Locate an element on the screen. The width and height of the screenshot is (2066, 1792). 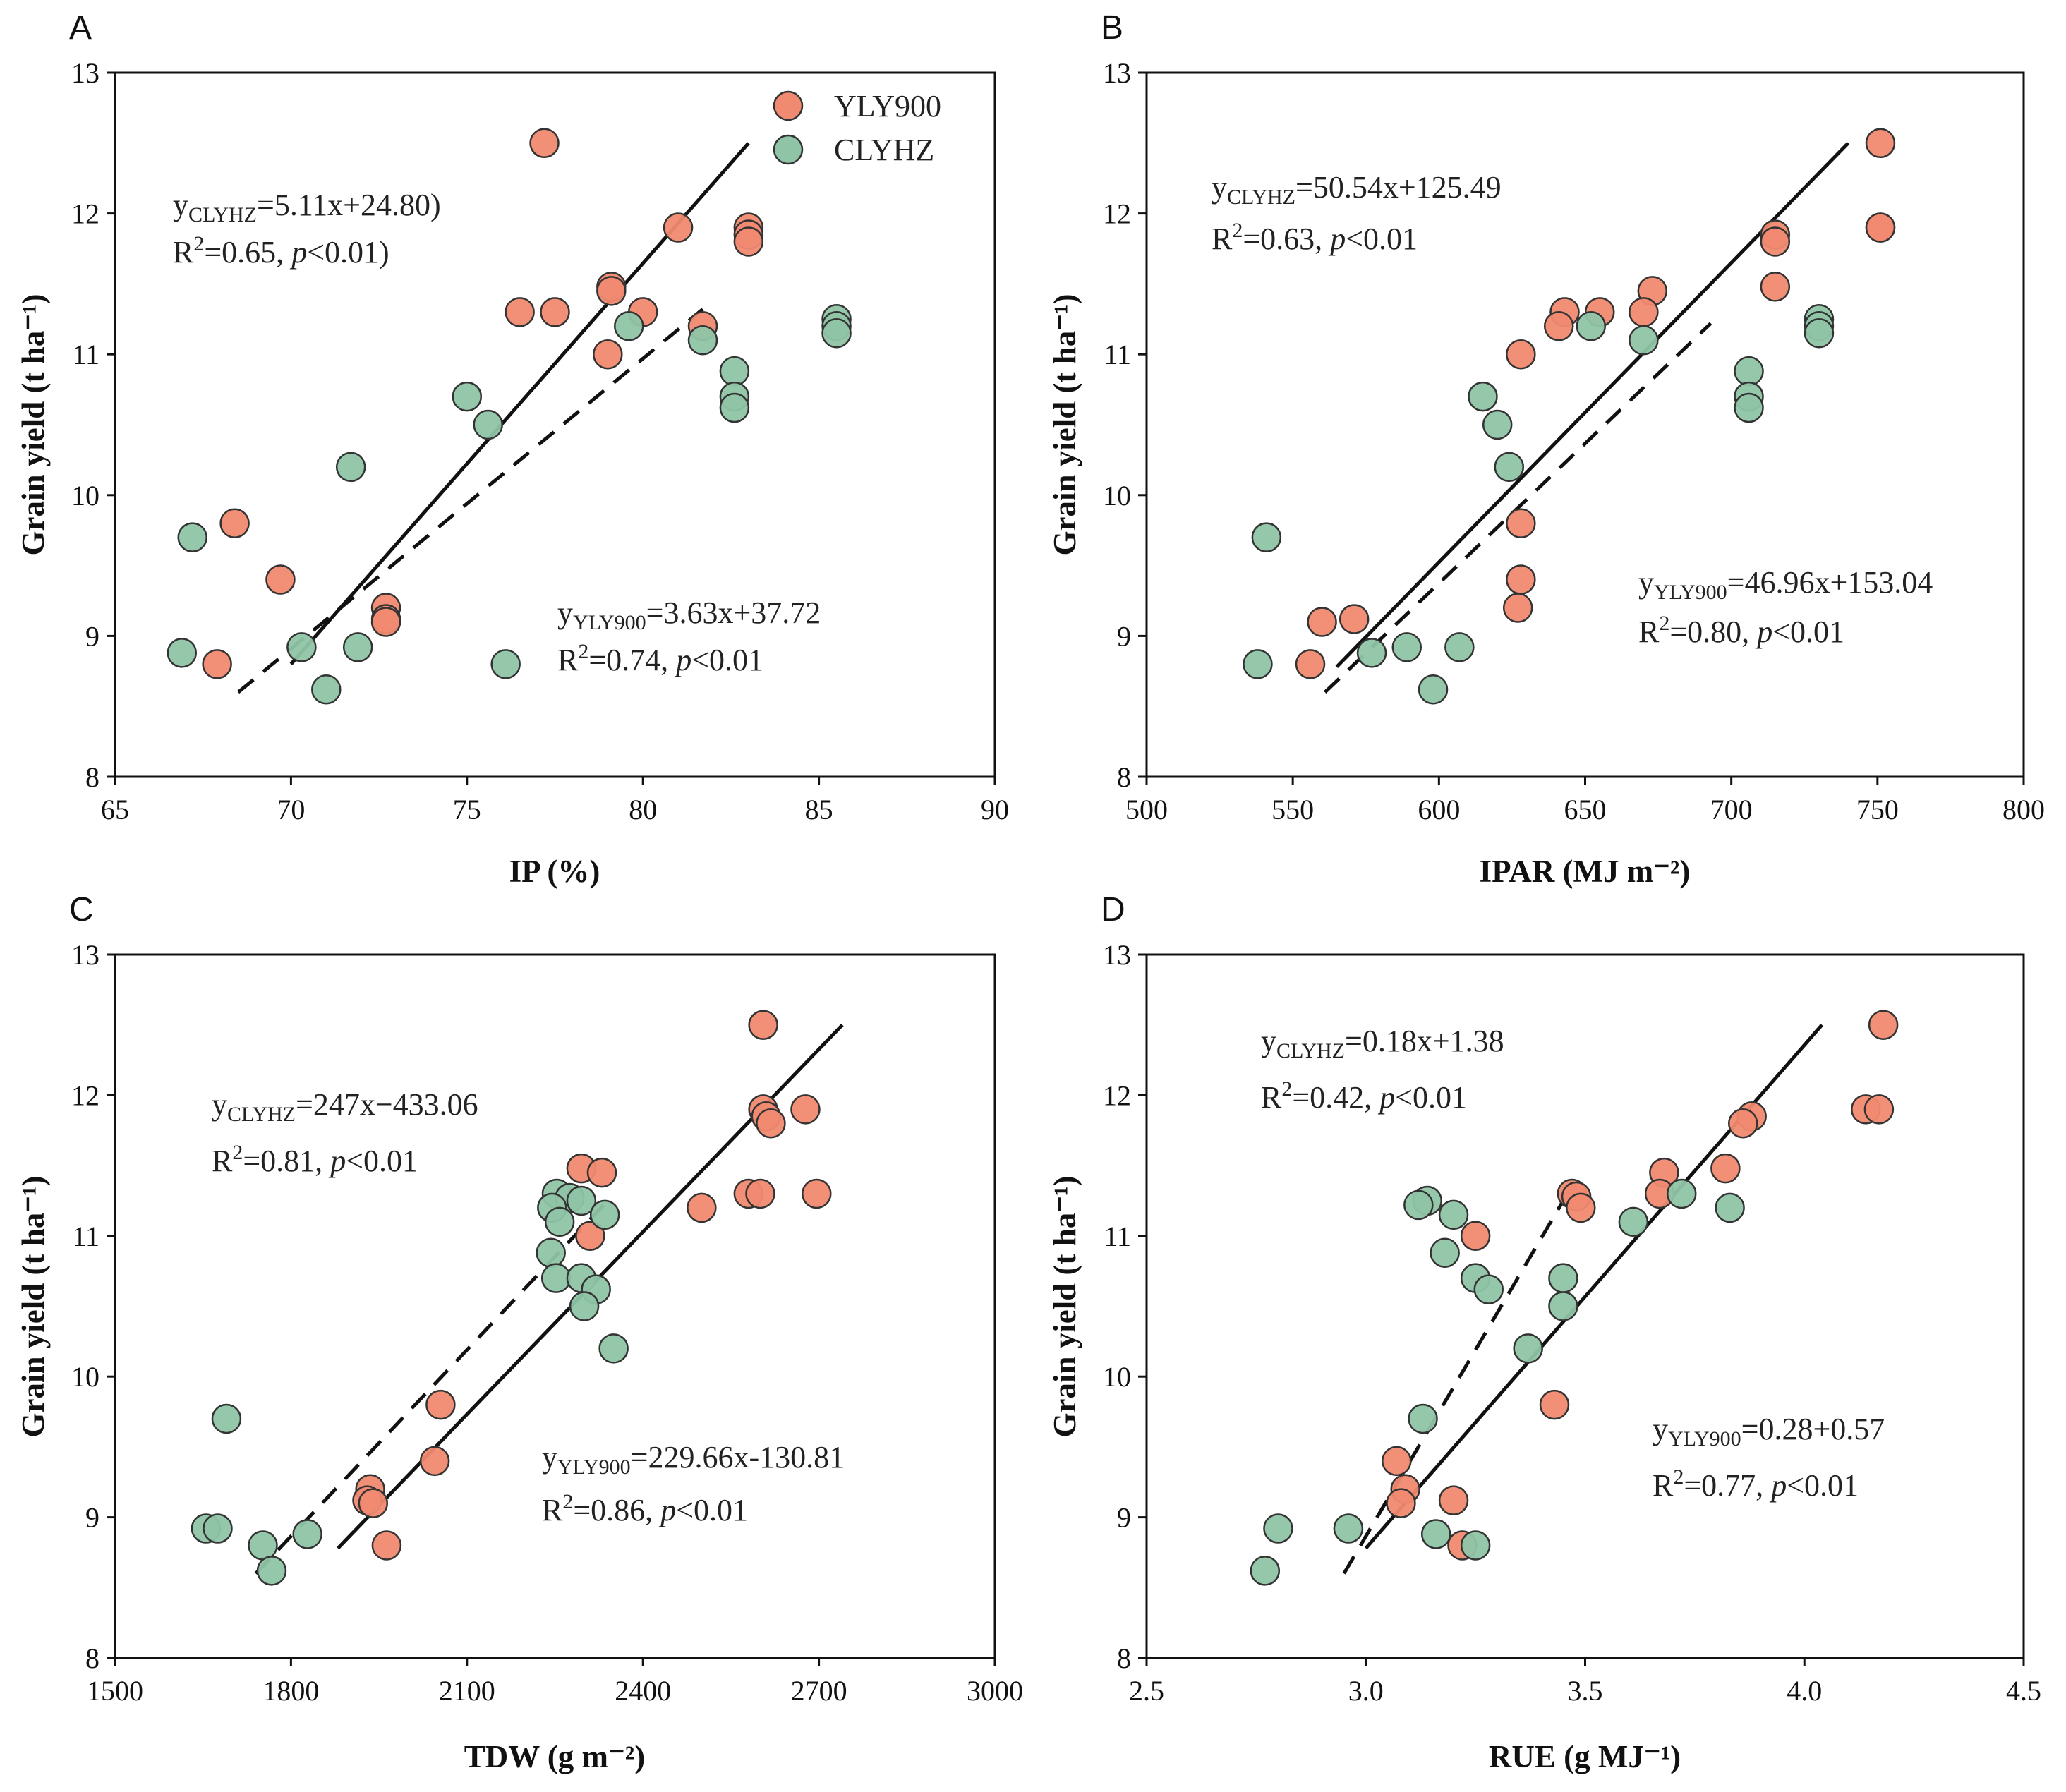
legend: YLY900 CLYHZ is located at coordinates (857, 128).